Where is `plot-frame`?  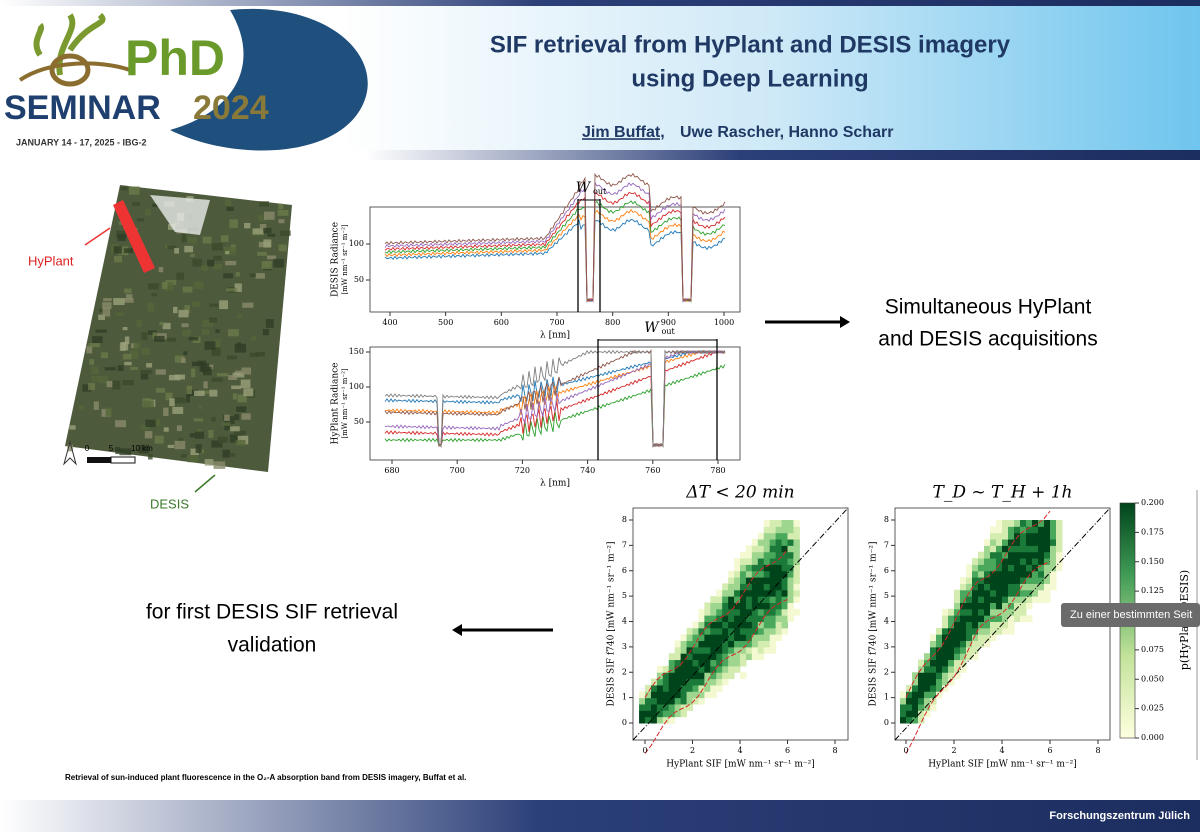
plot-frame is located at coordinates (555, 403).